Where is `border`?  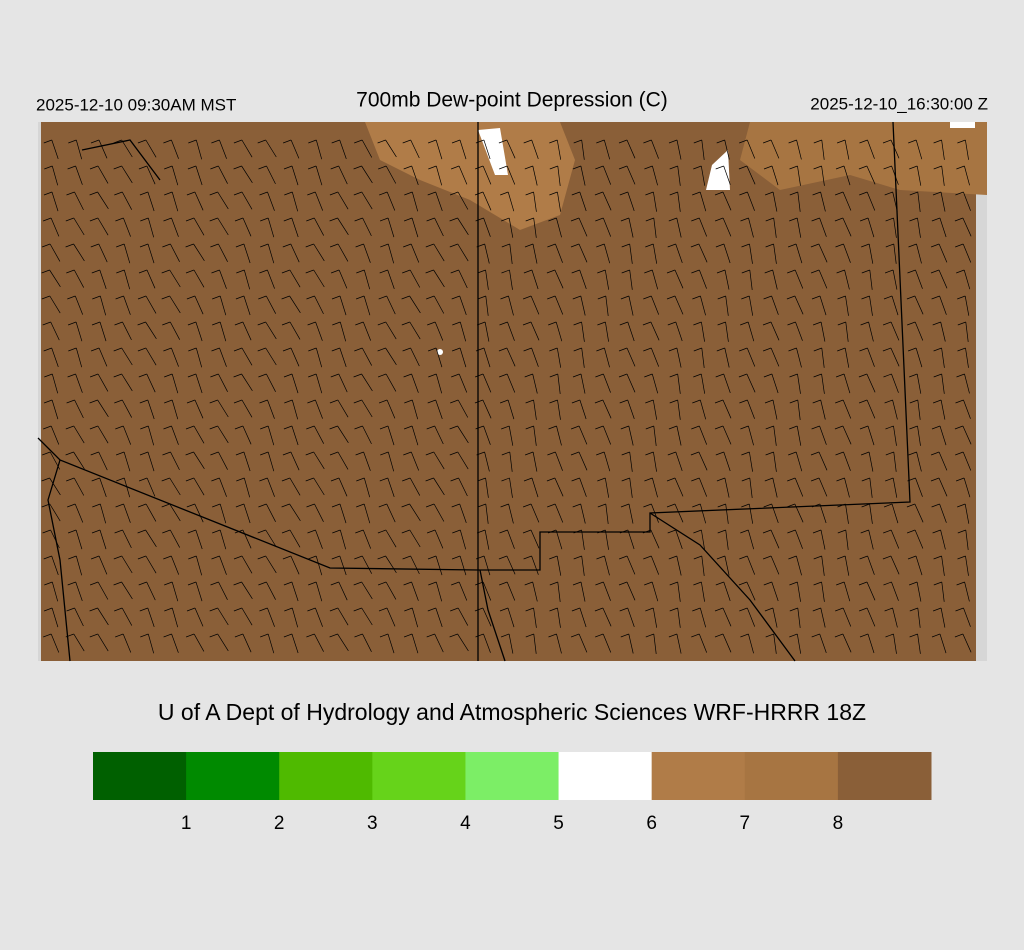 border is located at coordinates (121, 160).